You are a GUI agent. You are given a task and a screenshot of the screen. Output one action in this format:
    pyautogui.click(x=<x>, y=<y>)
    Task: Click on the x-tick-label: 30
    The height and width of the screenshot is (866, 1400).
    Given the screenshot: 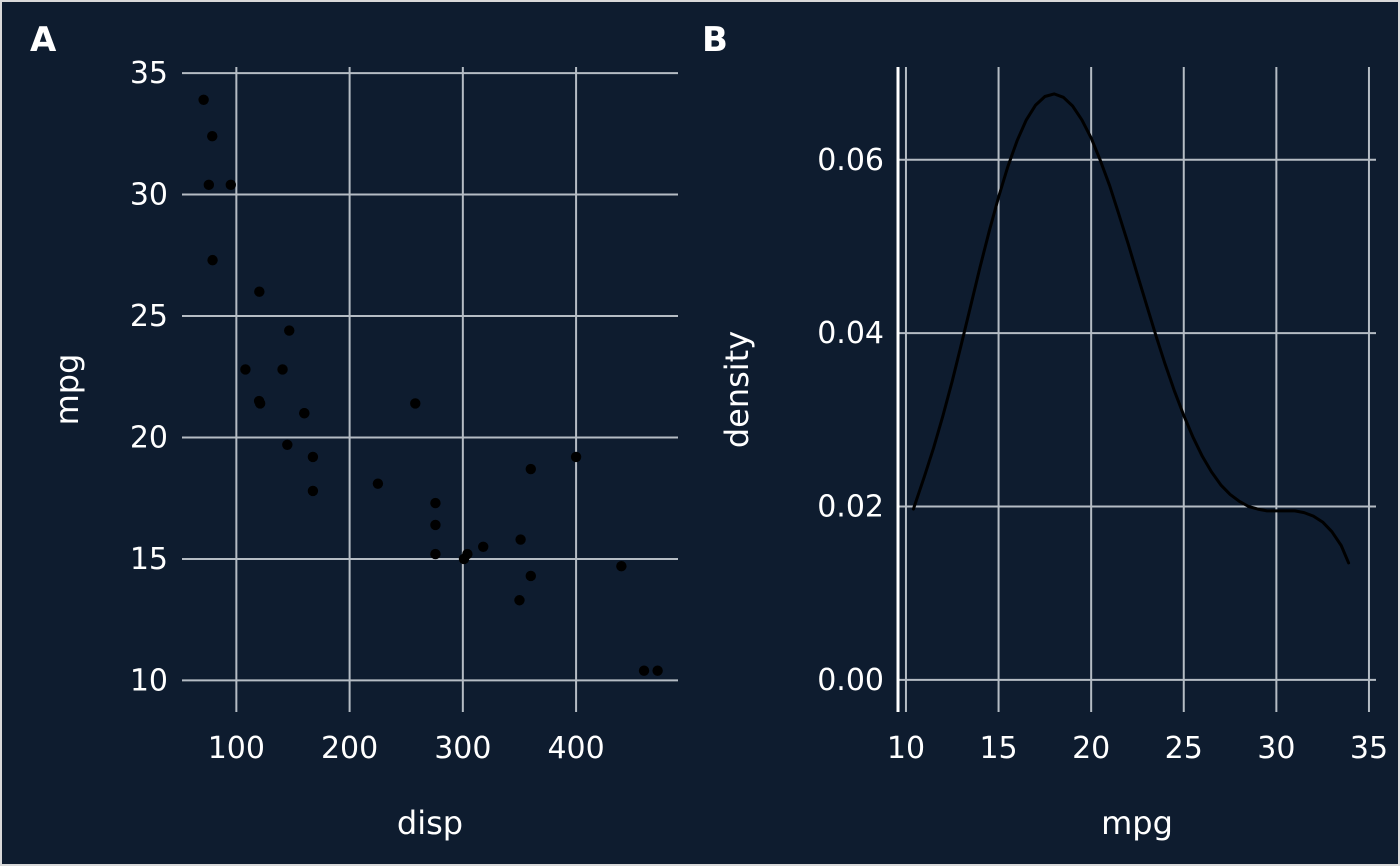 What is the action you would take?
    pyautogui.click(x=1276, y=748)
    